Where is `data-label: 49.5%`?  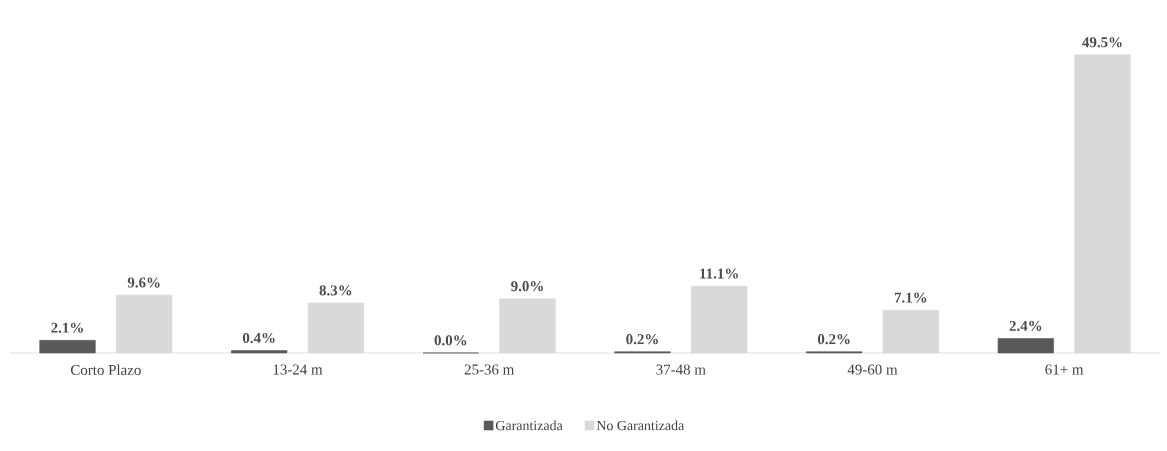
data-label: 49.5% is located at coordinates (1102, 42).